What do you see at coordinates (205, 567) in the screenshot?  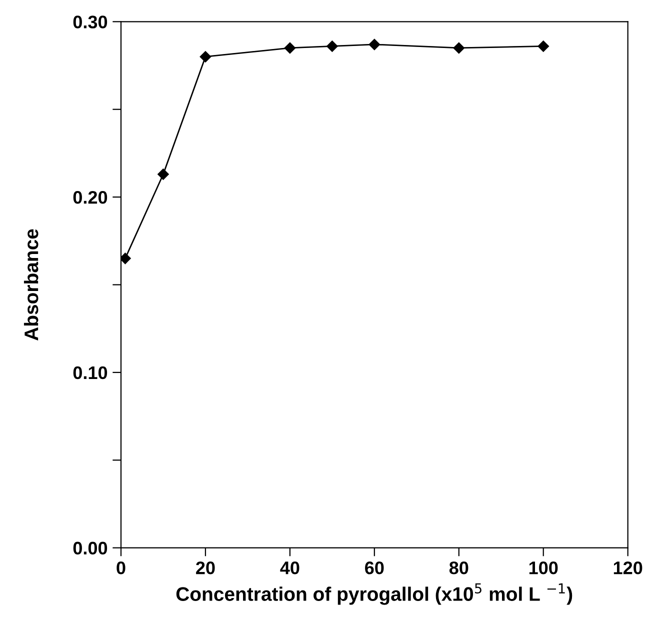 I see `x-tick-label: 20` at bounding box center [205, 567].